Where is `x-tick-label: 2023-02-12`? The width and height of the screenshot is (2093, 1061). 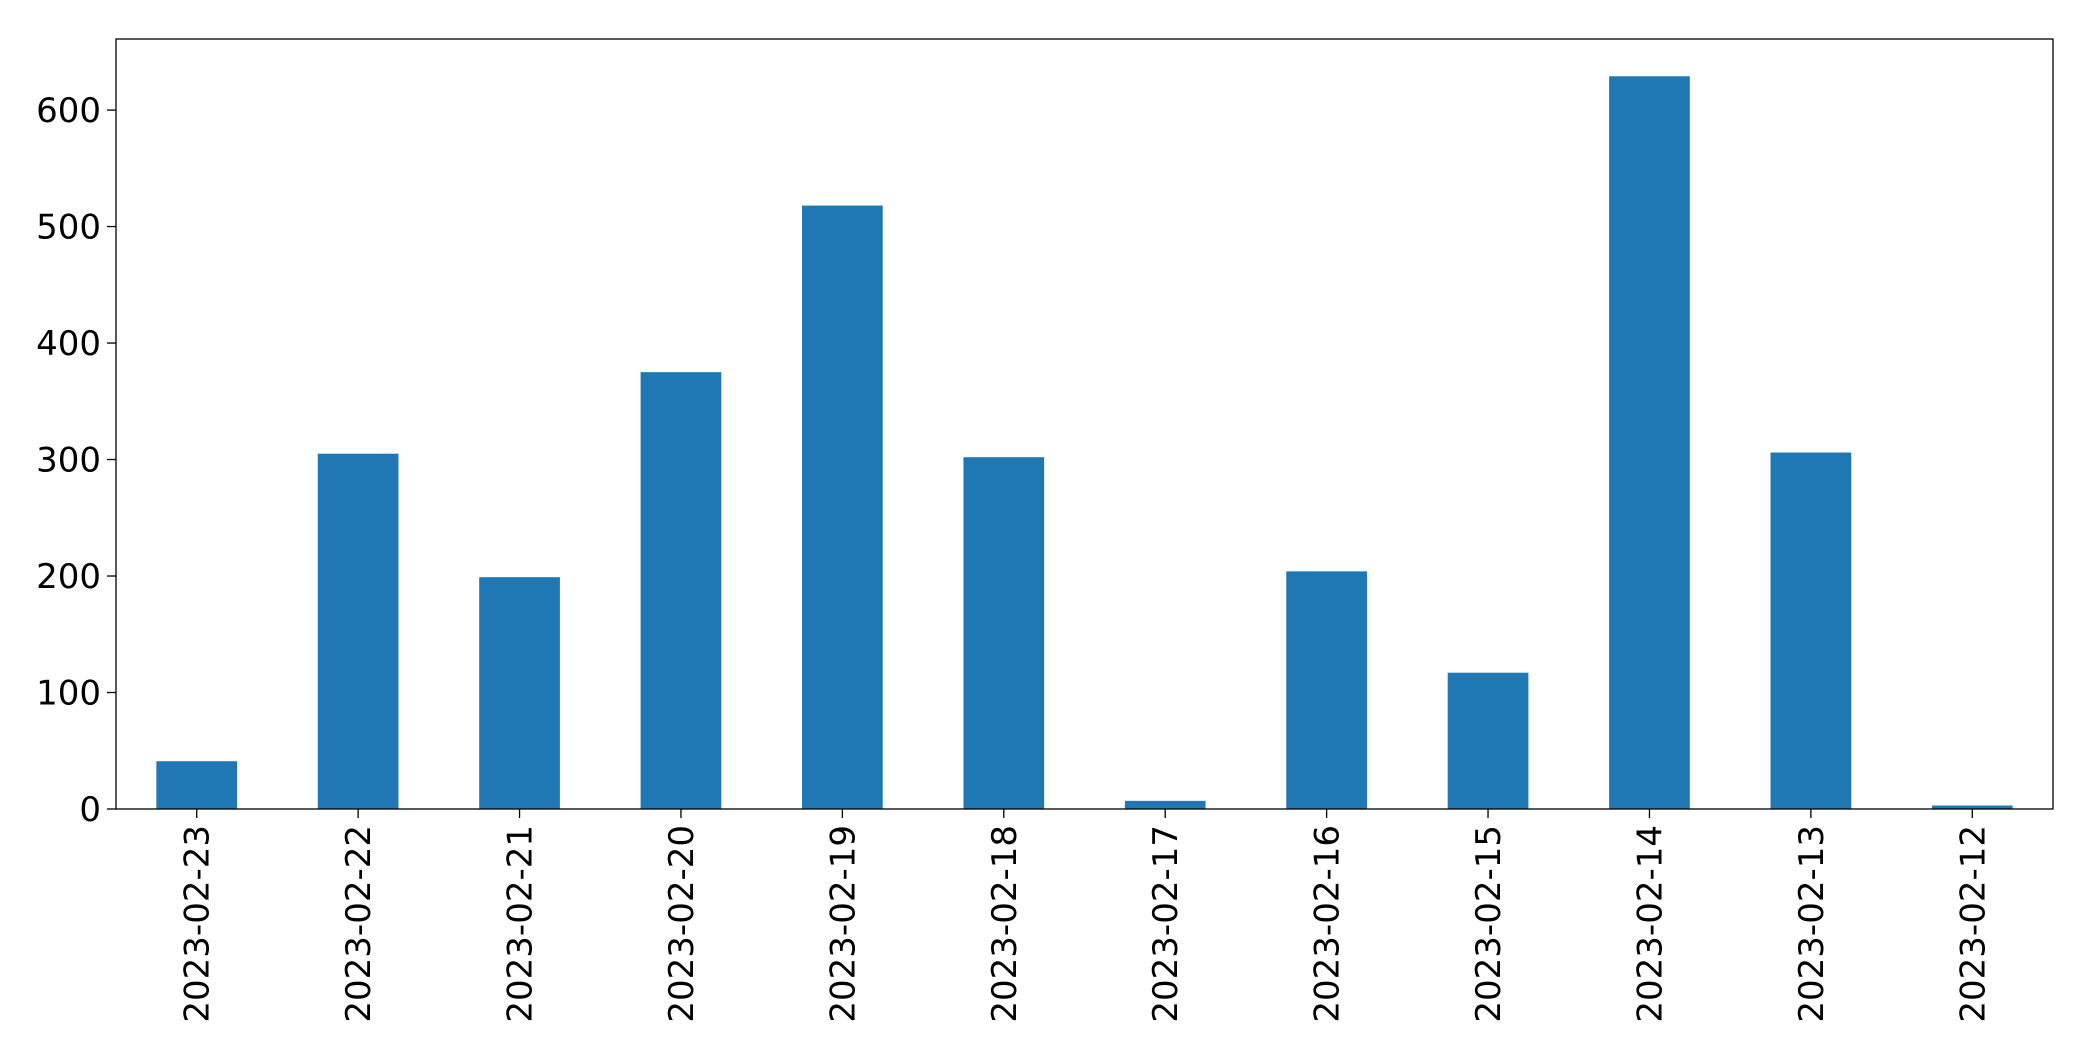 x-tick-label: 2023-02-12 is located at coordinates (1973, 924).